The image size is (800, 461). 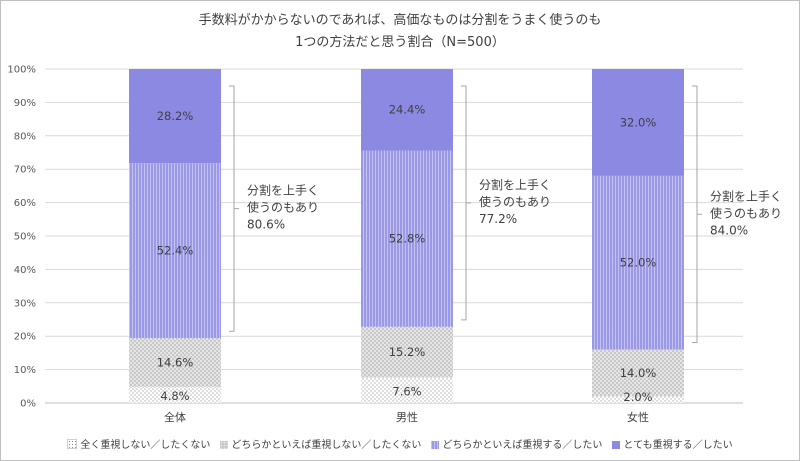 I want to click on data-label: 52.8%, so click(x=407, y=239).